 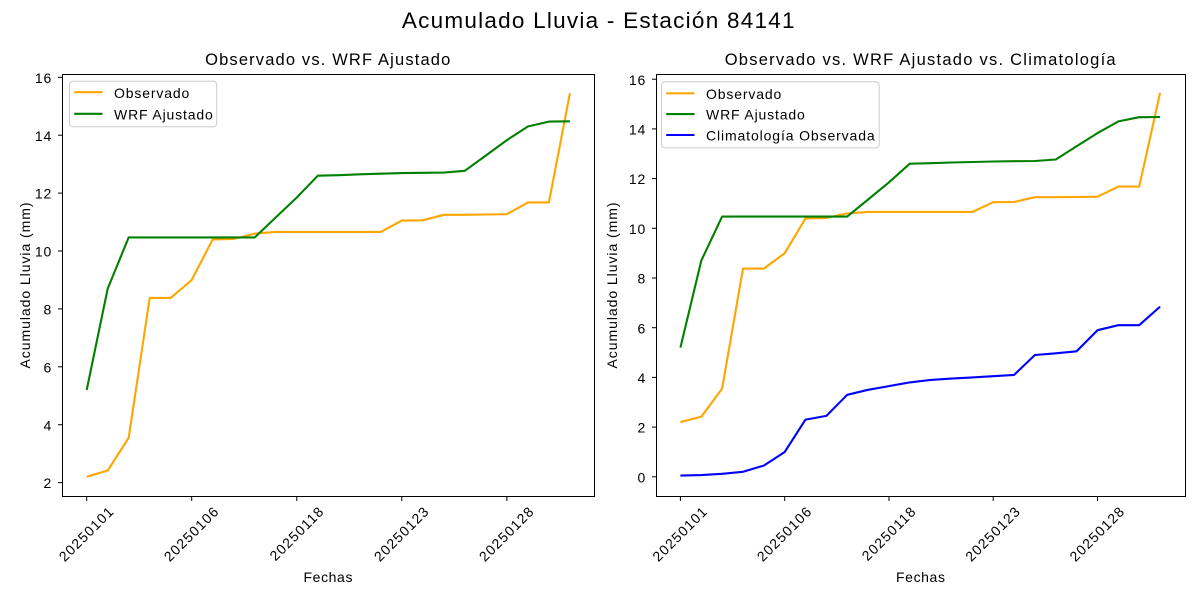 I want to click on svg-text: Observado vs. WRF Ajustado, so click(x=328, y=60).